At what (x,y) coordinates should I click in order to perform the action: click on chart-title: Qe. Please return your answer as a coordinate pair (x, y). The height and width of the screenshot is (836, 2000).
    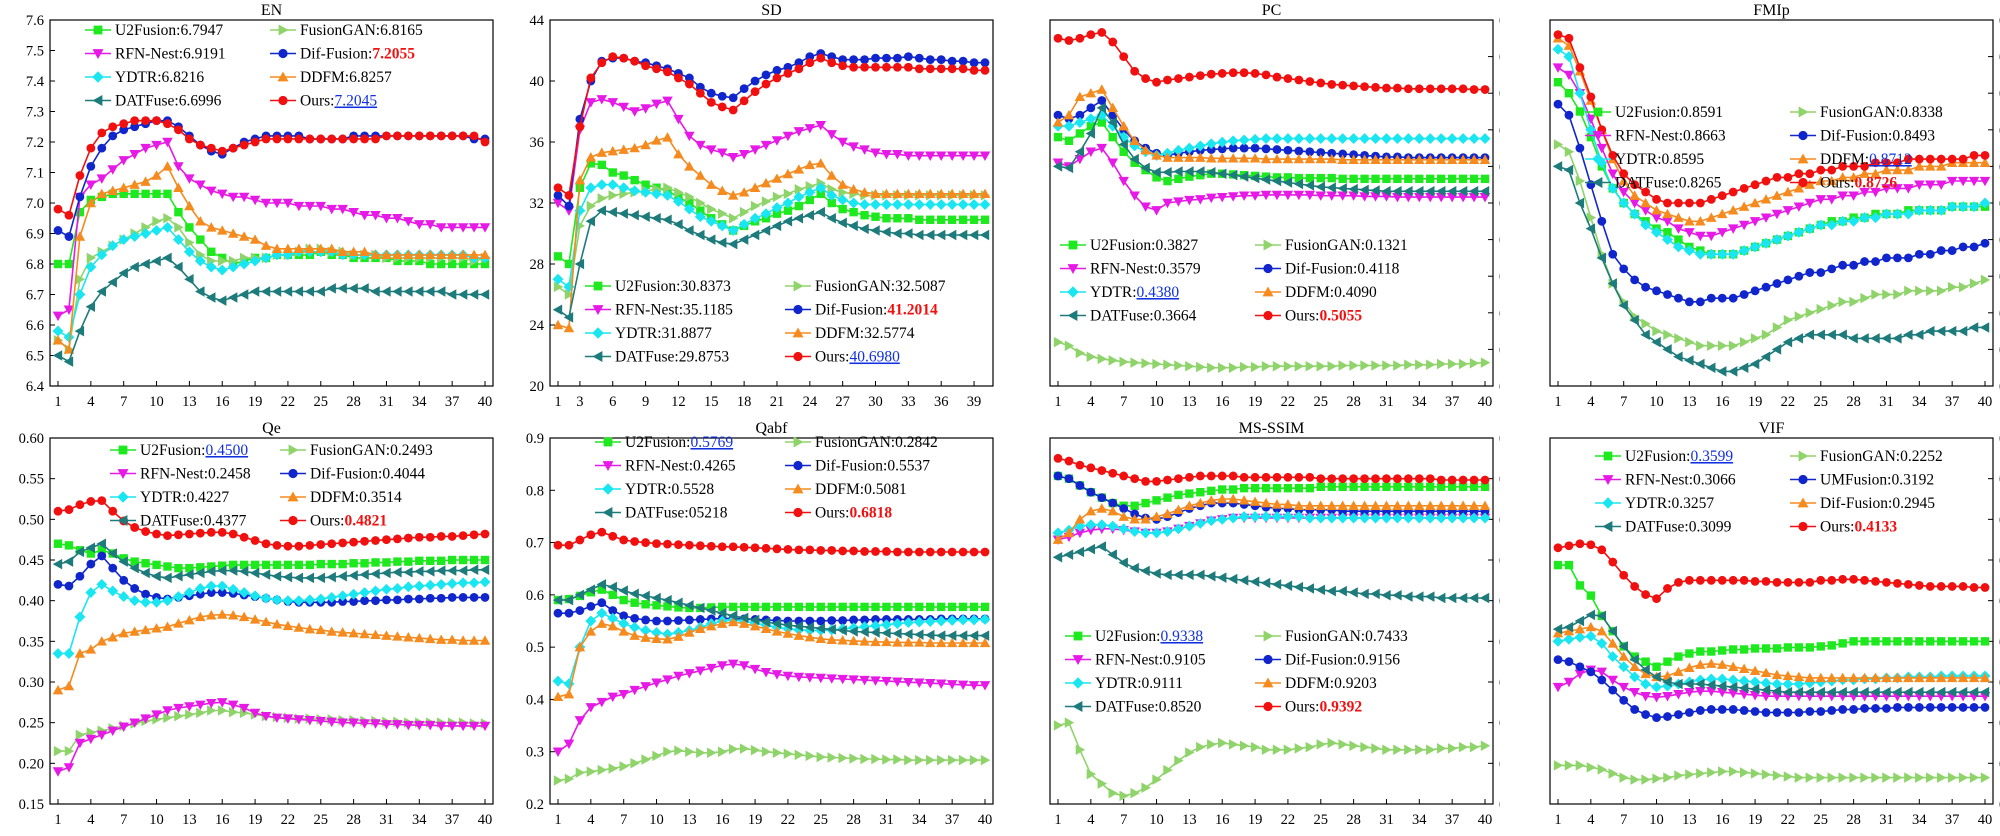
    Looking at the image, I should click on (271, 428).